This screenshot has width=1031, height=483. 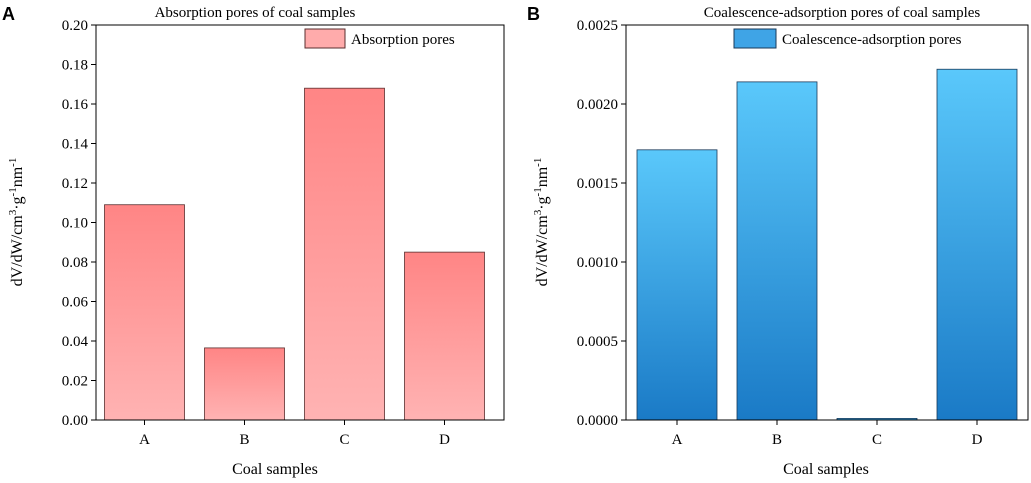 What do you see at coordinates (677, 440) in the screenshot?
I see `x-tick-label-b: A` at bounding box center [677, 440].